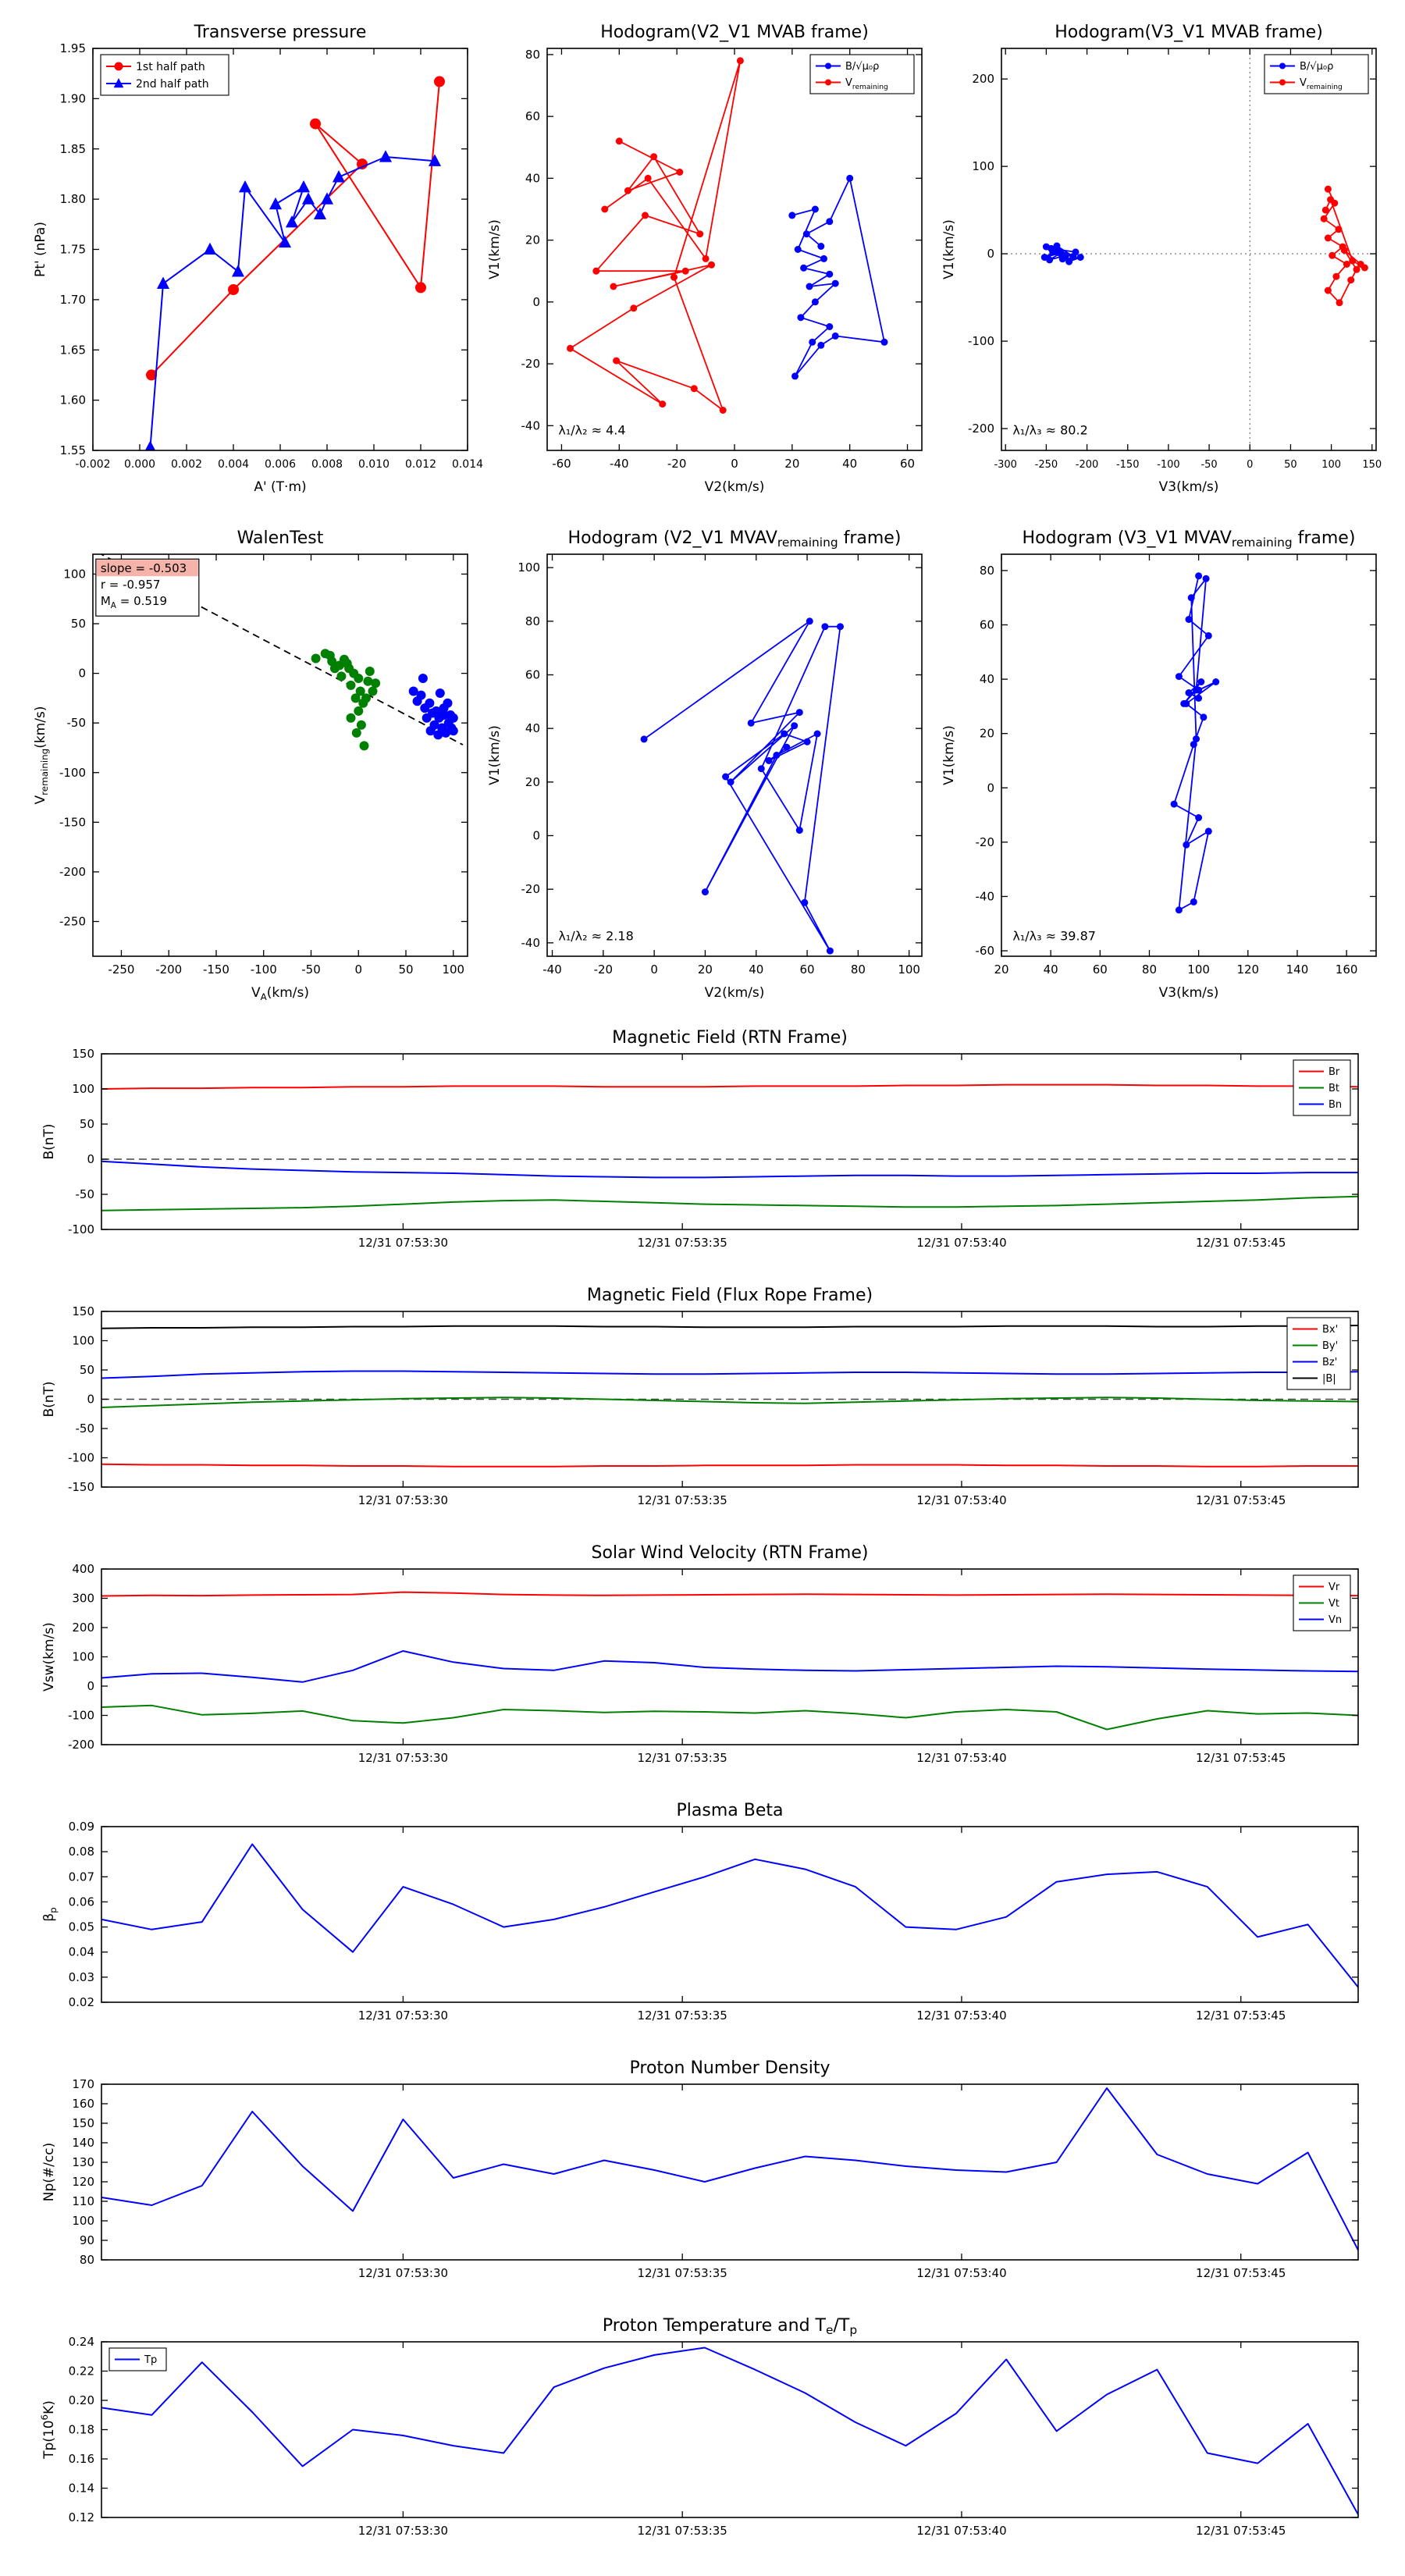 Image resolution: width=1405 pixels, height=2576 pixels. I want to click on x-axis: -250 -200 -150 -100 -50 0 50 100, so click(286, 765).